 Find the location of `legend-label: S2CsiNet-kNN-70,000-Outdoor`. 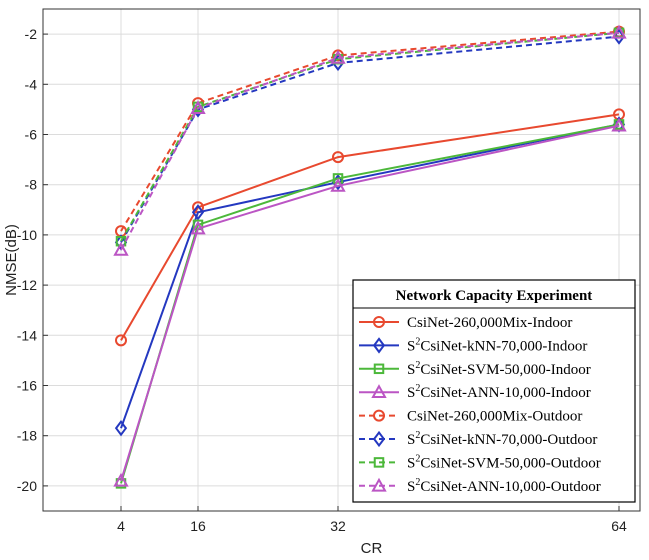

legend-label: S2CsiNet-kNN-70,000-Outdoor is located at coordinates (502, 439).